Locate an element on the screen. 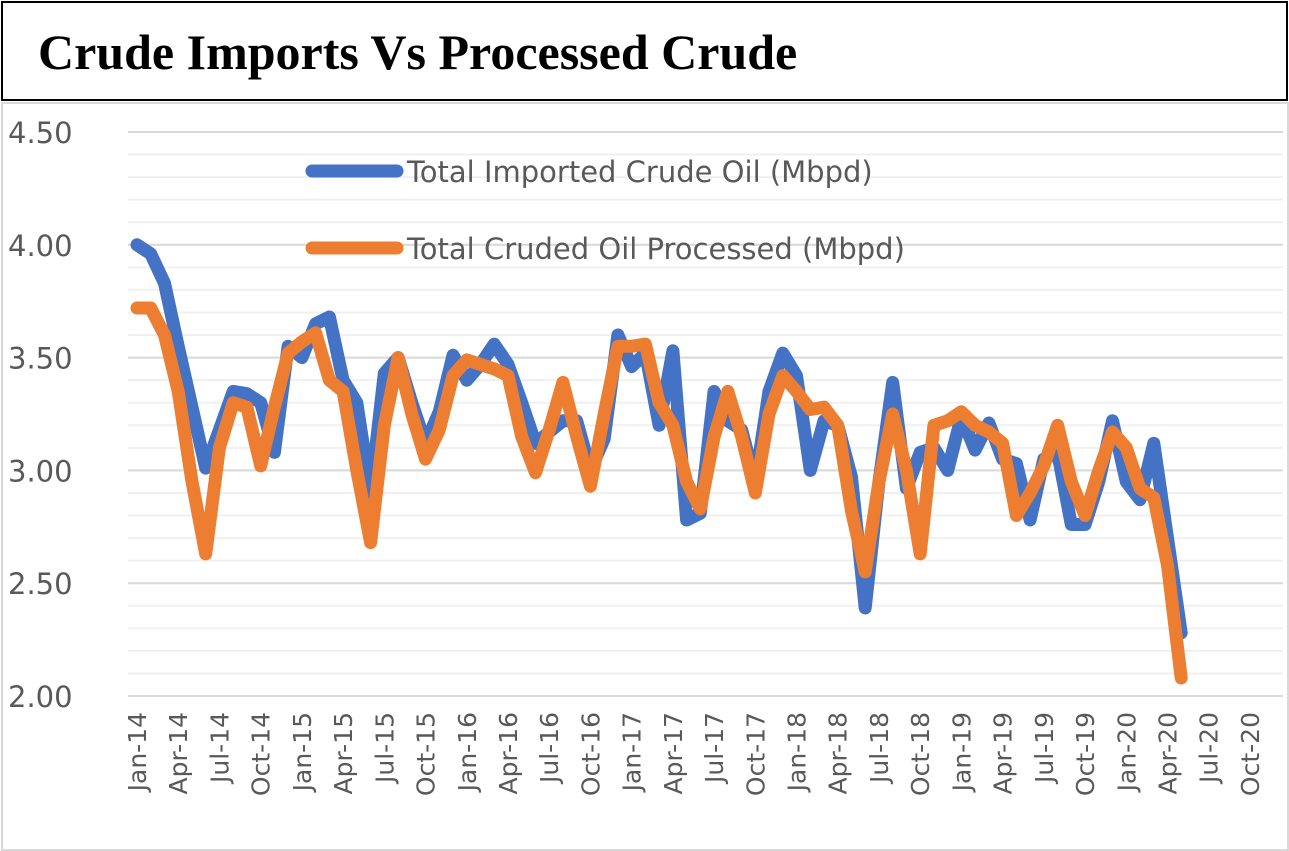 This screenshot has height=851, width=1289. x-tick-label: Apr-20 is located at coordinates (1168, 753).